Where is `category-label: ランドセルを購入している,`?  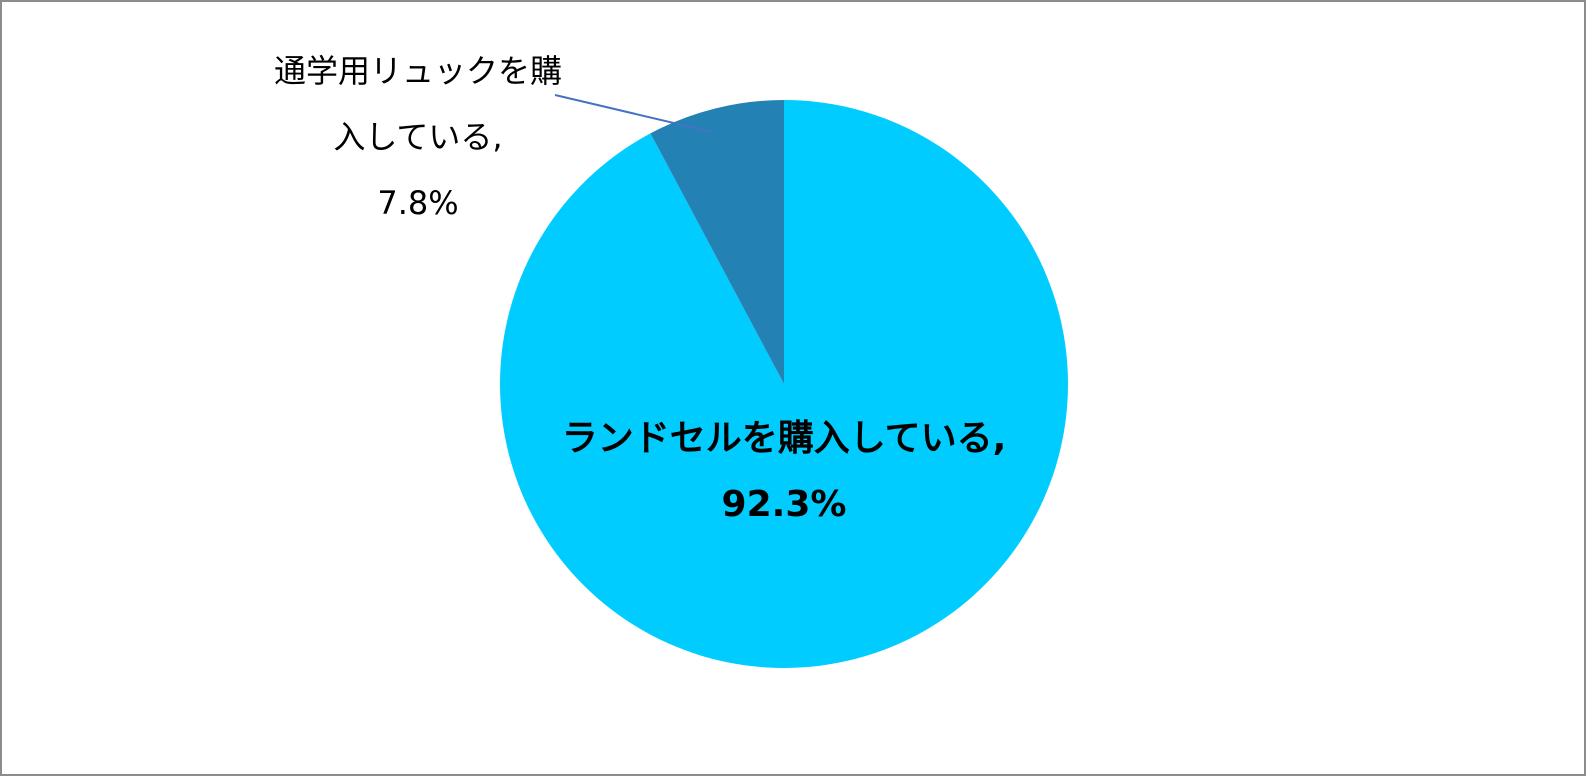
category-label: ランドセルを購入している, is located at coordinates (784, 438).